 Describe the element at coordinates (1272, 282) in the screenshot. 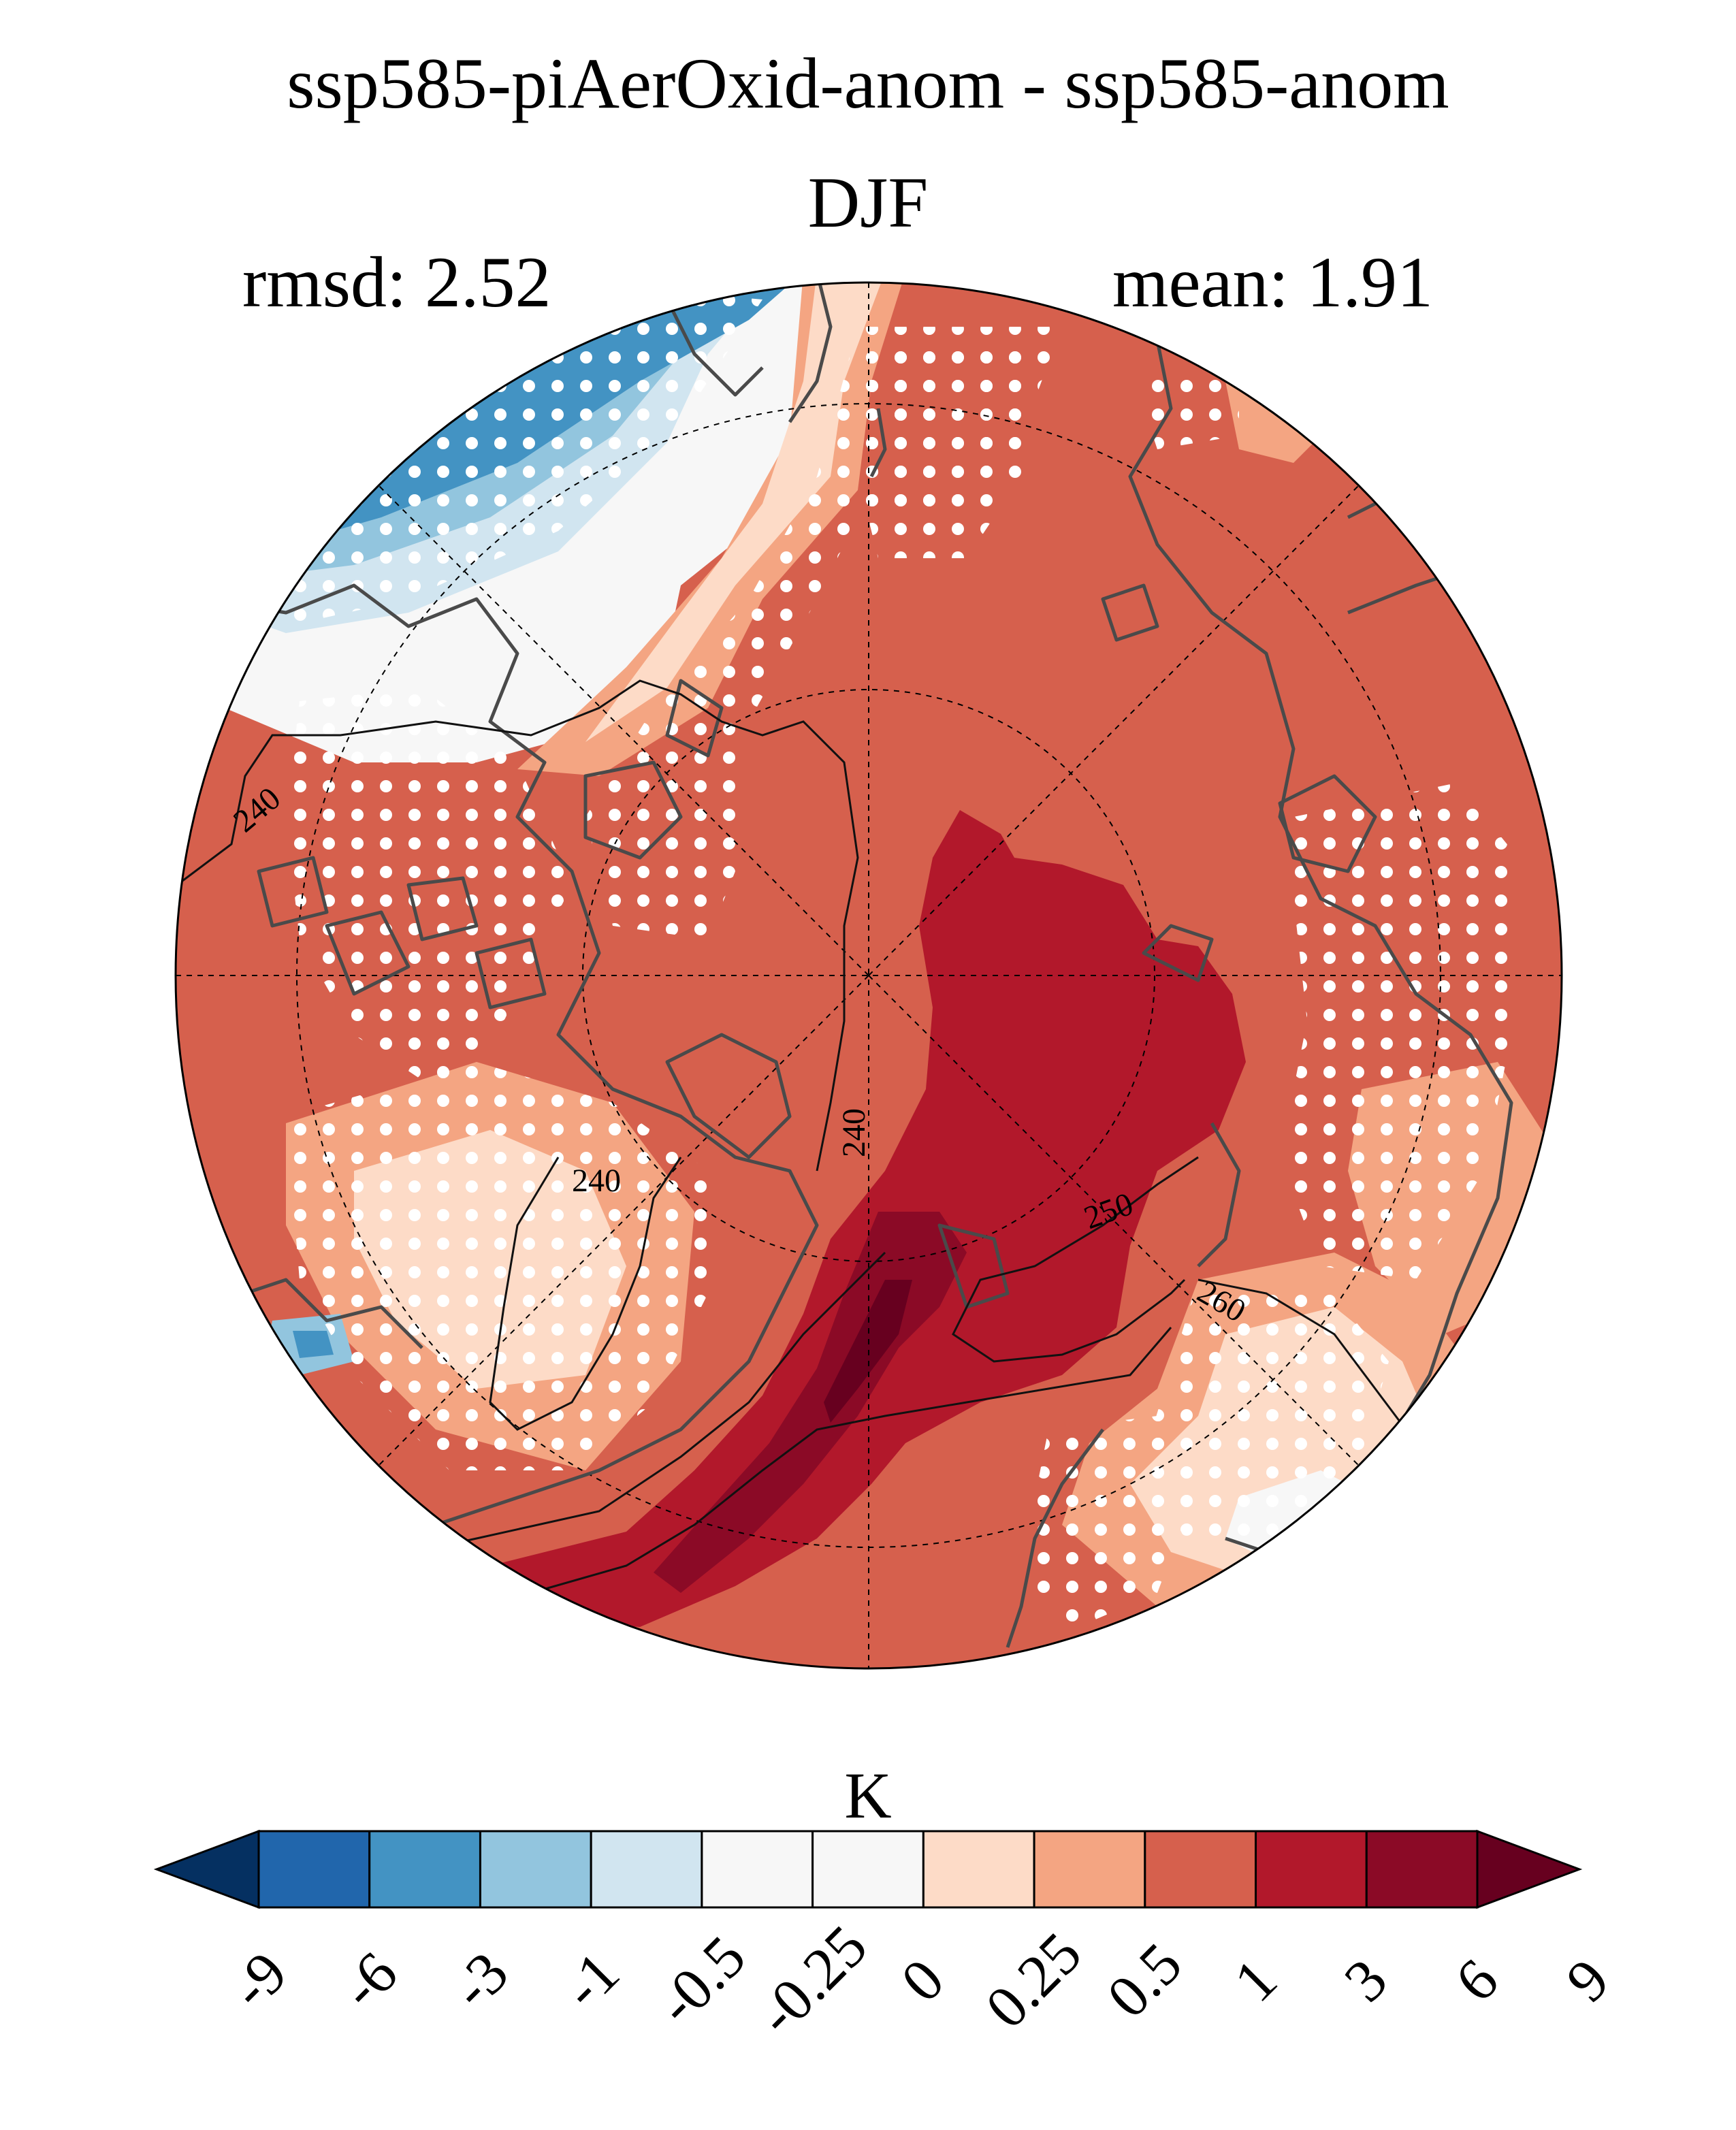

I see `mean-stat: mean: 1.91` at that location.